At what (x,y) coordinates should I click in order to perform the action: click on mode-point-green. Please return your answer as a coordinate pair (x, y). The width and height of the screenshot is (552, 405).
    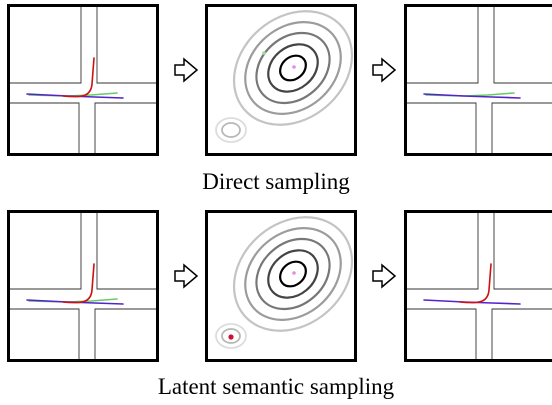
    Looking at the image, I should click on (264, 53).